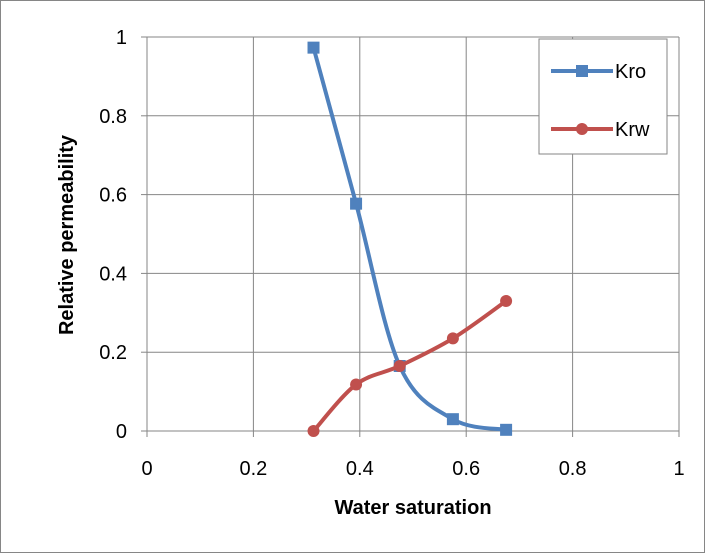 This screenshot has height=553, width=705. Describe the element at coordinates (113, 196) in the screenshot. I see `y-tick-label: 0.6` at that location.